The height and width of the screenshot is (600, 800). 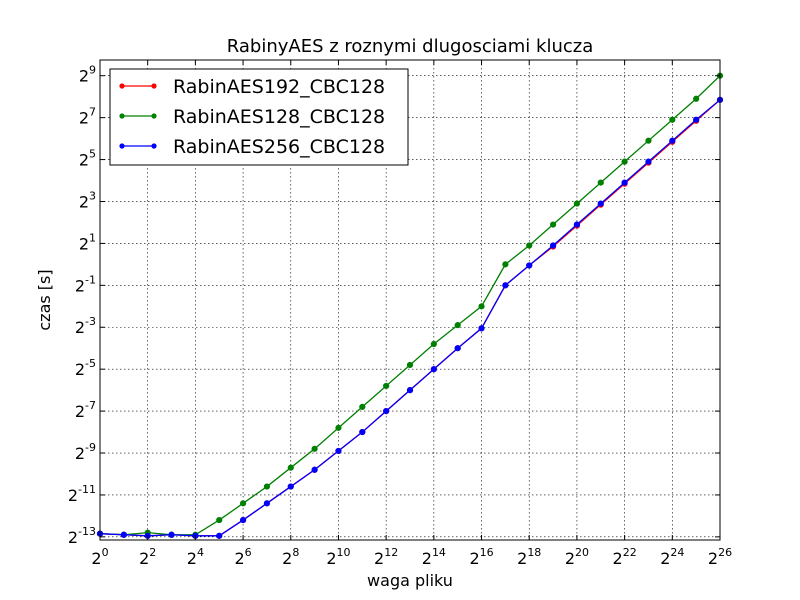 What do you see at coordinates (279, 147) in the screenshot?
I see `legend-label: RabinAES256_CBC128` at bounding box center [279, 147].